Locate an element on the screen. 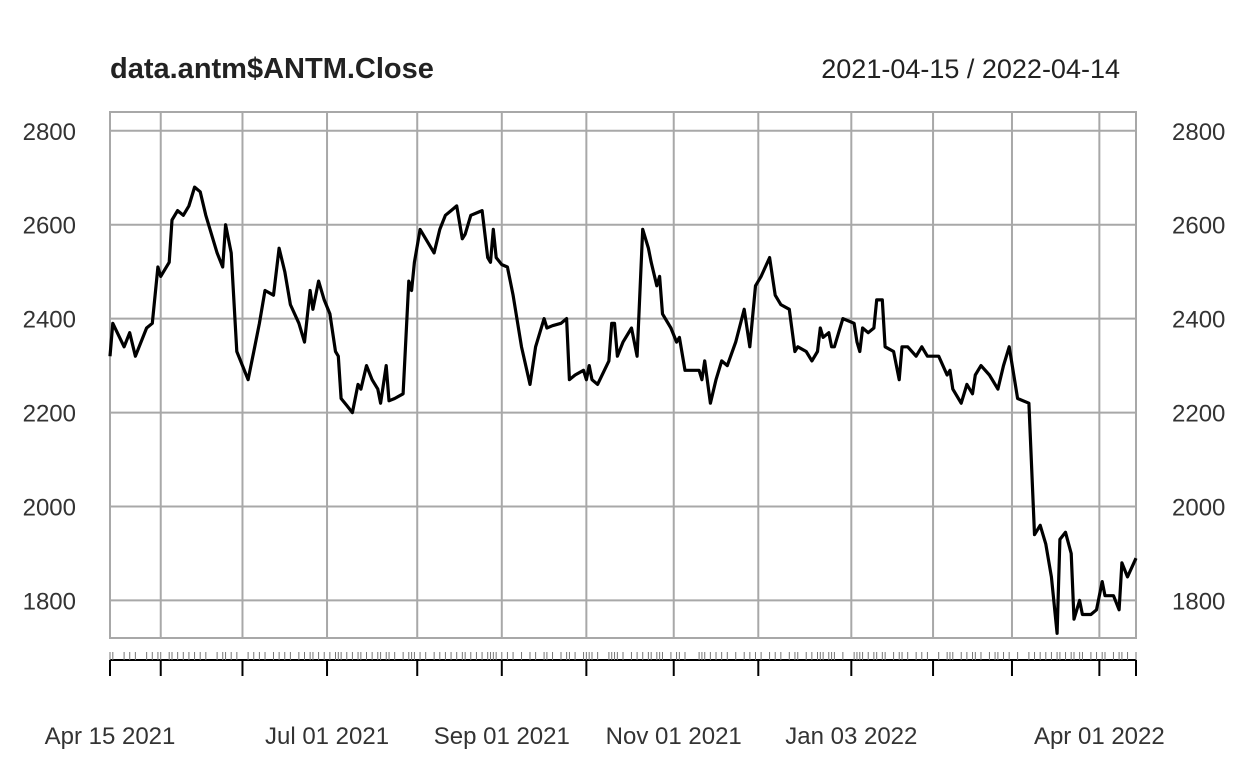  y-tick-label-right: 2800 is located at coordinates (1198, 132).